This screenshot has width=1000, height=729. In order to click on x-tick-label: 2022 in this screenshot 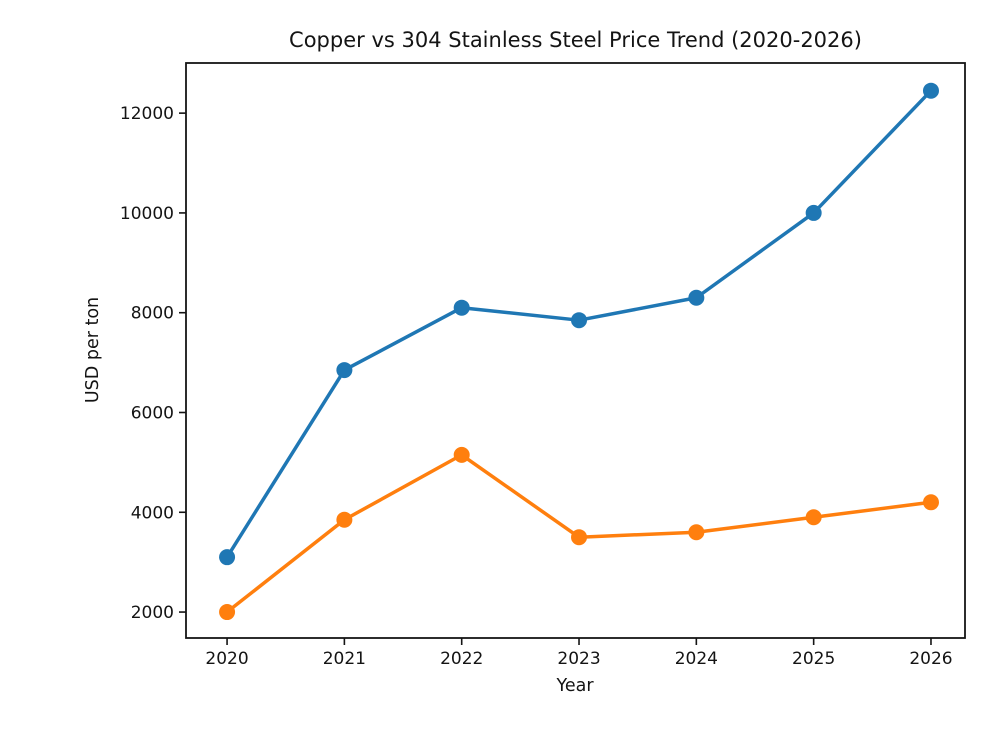, I will do `click(461, 659)`.